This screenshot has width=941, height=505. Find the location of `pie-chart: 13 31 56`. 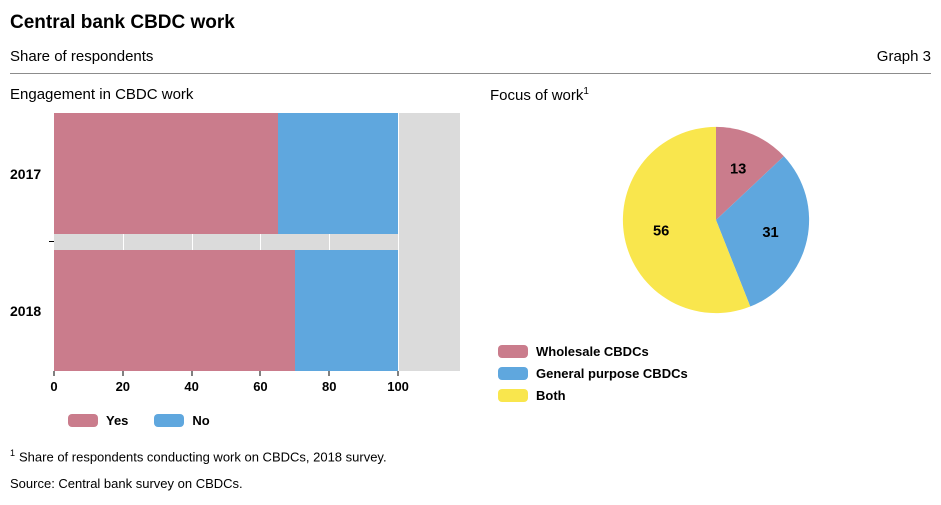

pie-chart: 13 31 56 is located at coordinates (774, 220).